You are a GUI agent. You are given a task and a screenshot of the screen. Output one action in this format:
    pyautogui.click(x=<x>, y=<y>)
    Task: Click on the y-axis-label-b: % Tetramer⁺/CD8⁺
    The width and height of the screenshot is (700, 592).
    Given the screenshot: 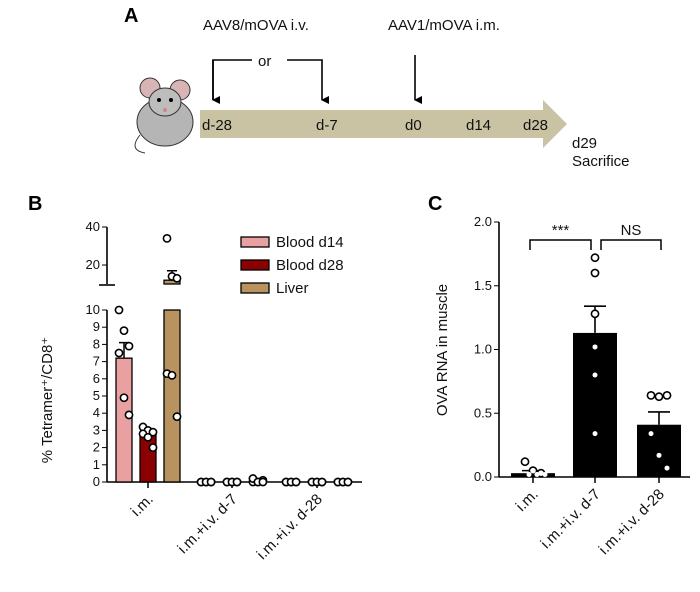 What is the action you would take?
    pyautogui.click(x=47, y=400)
    